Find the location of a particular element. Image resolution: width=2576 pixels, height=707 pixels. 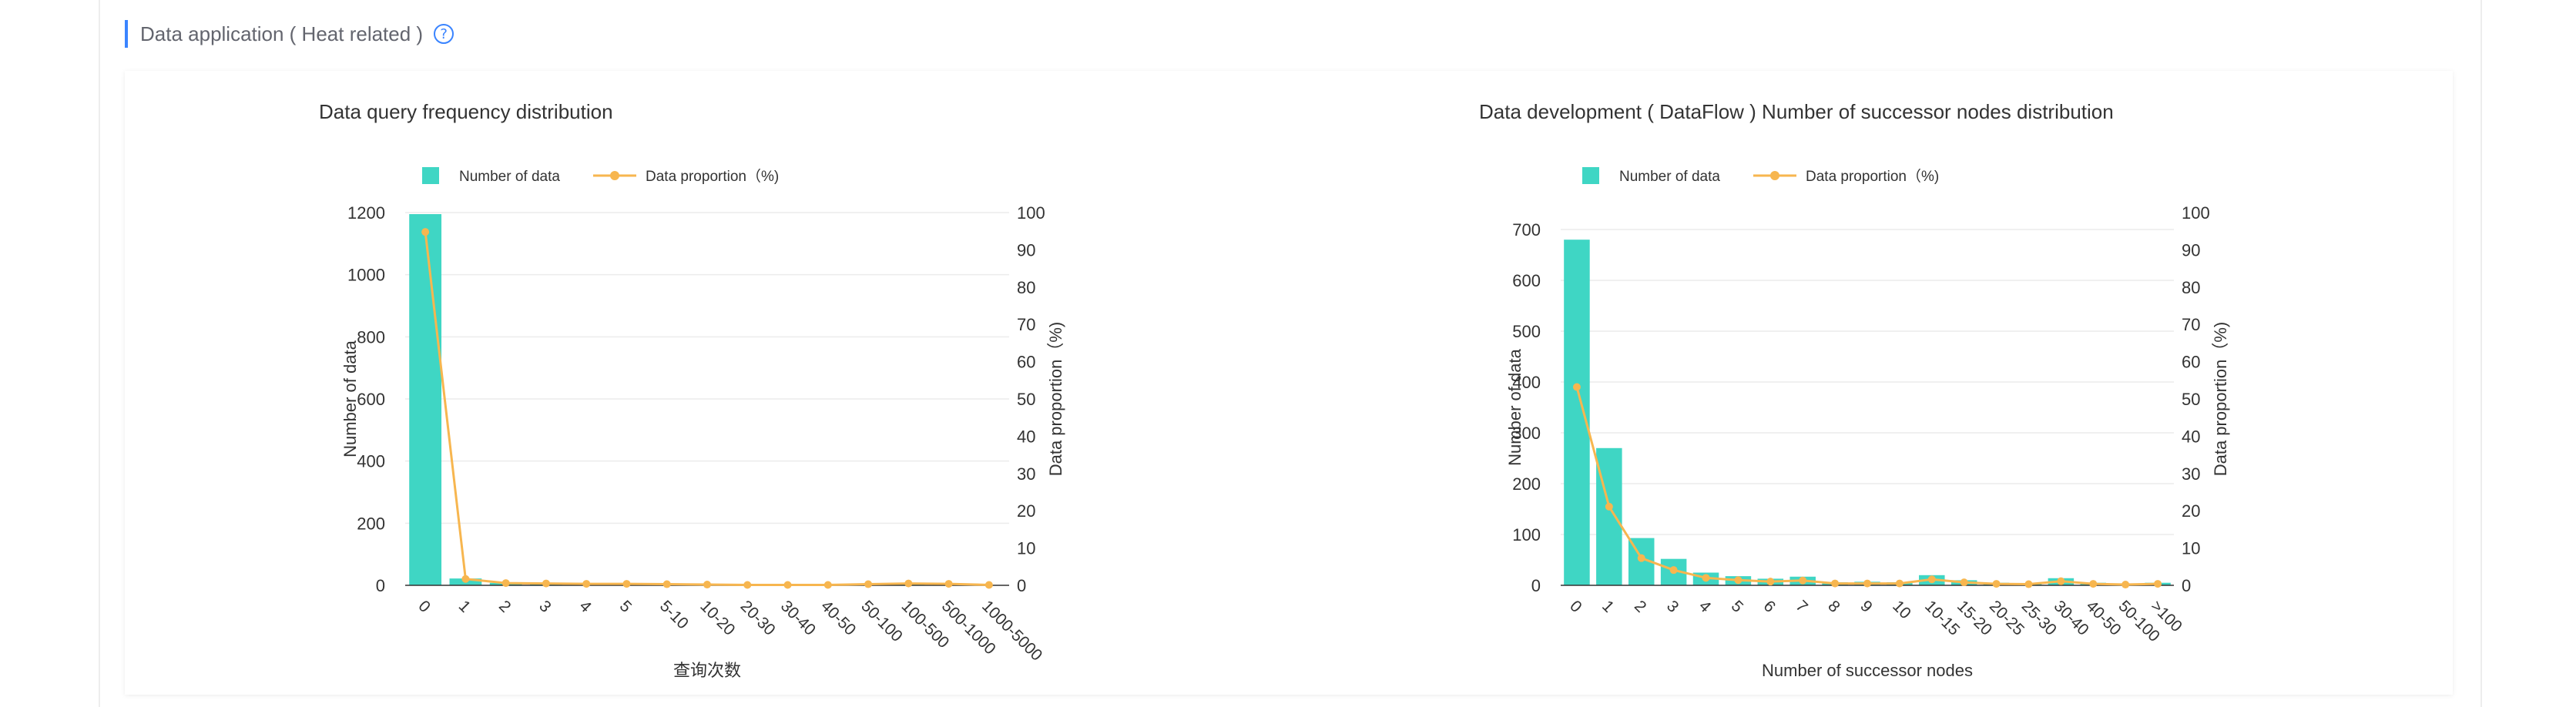

section-title: Data application ( Heat related ) is located at coordinates (282, 33).